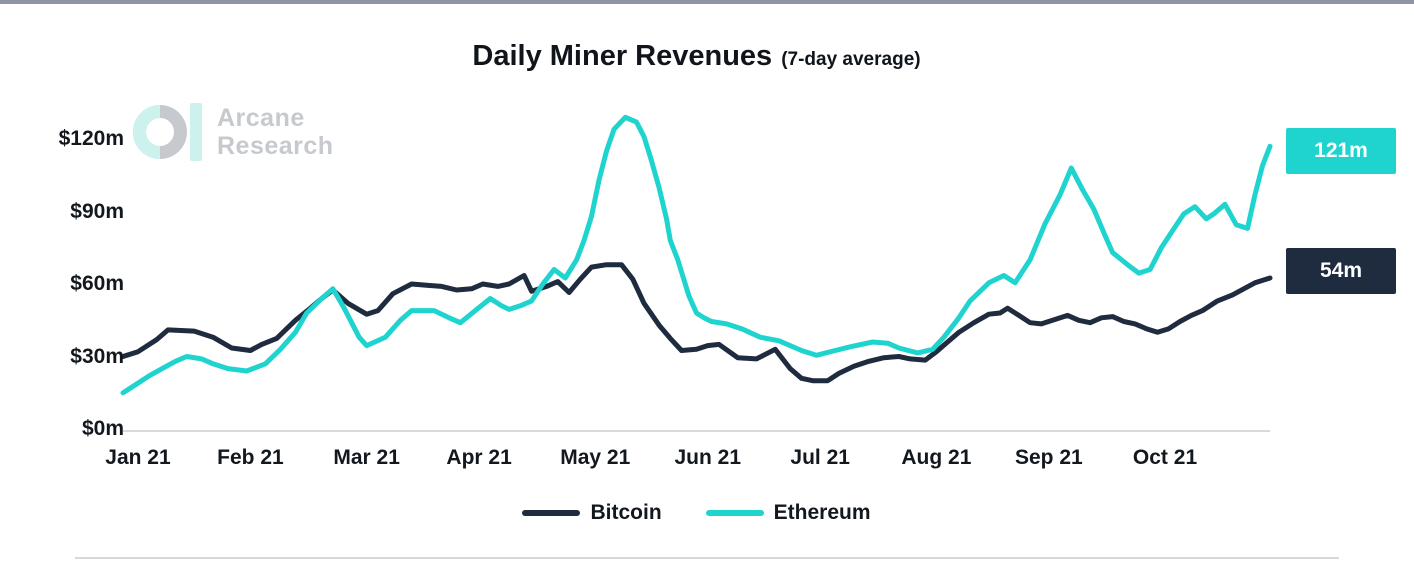 The height and width of the screenshot is (571, 1414). I want to click on x-tick-label: Jul 21, so click(820, 457).